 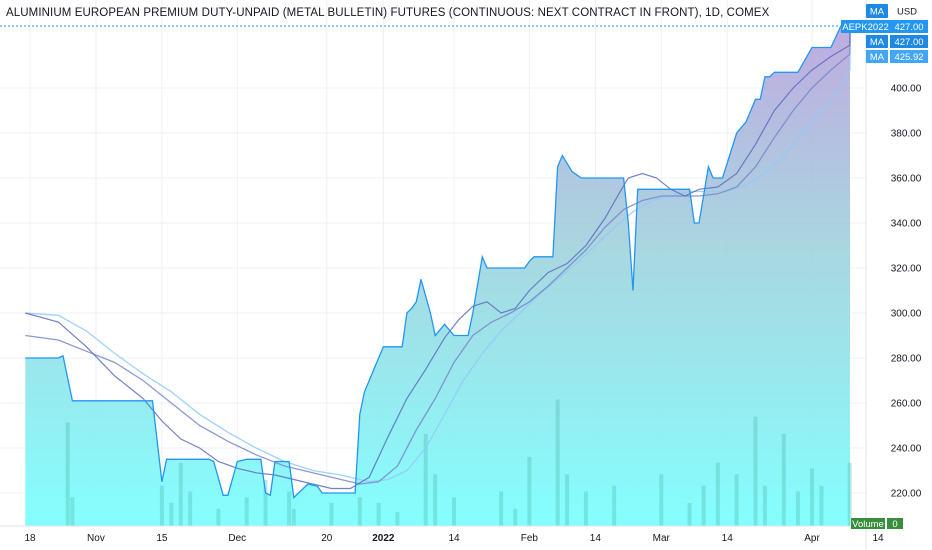 I want to click on y-tick-label: 260.00, so click(x=906, y=404).